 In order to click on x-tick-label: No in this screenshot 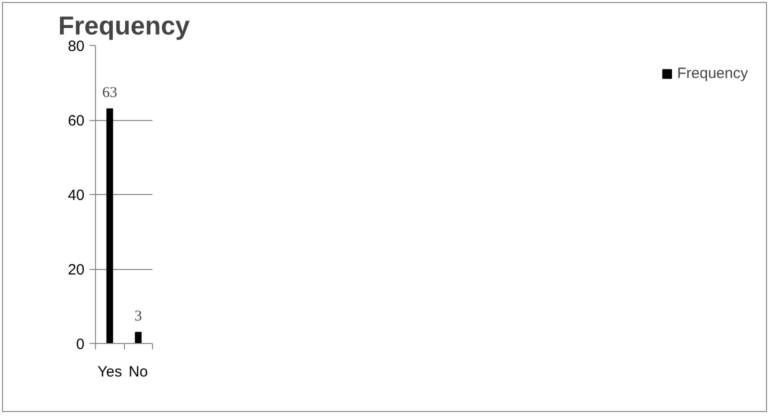, I will do `click(138, 372)`.